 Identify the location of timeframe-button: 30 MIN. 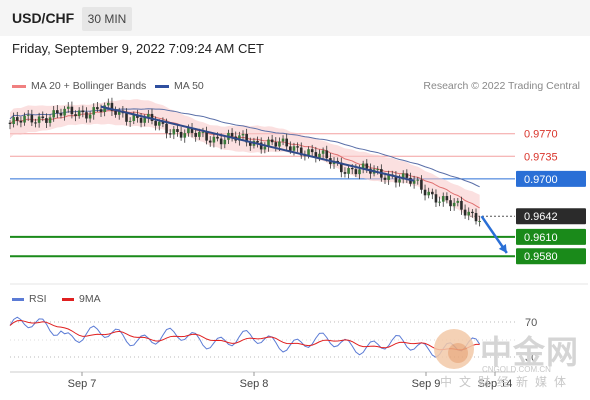
(107, 19).